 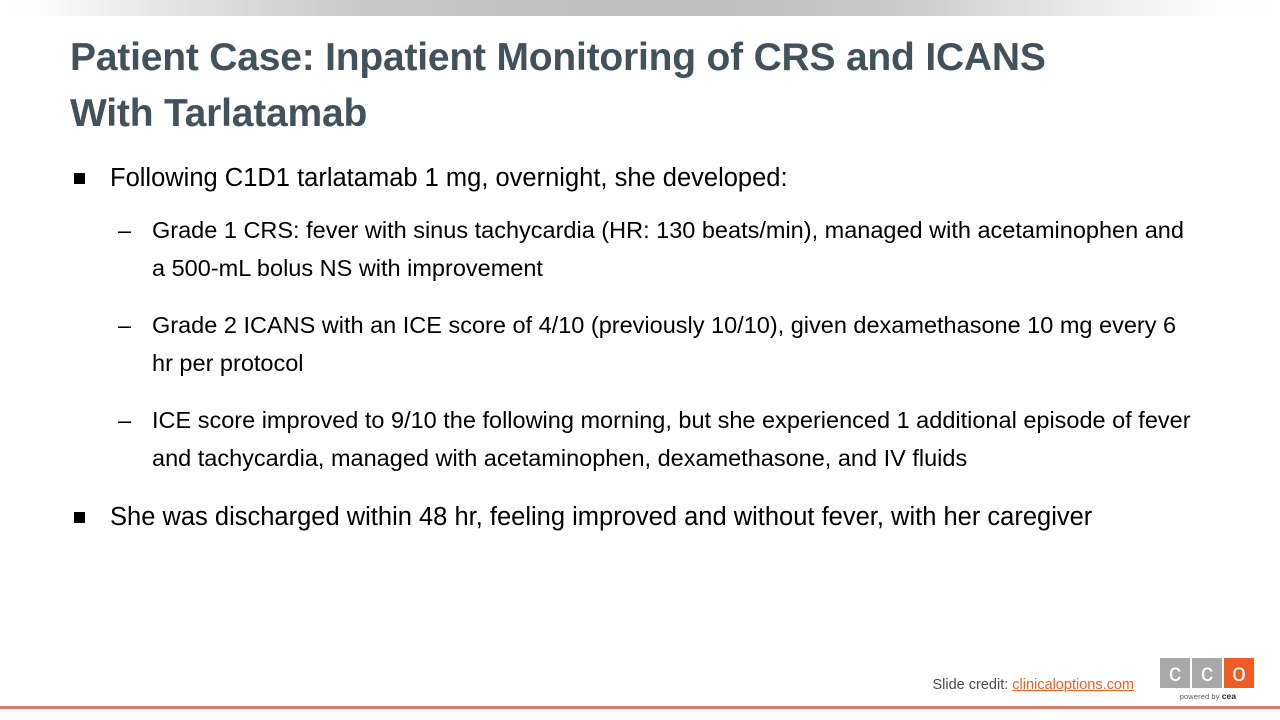 I want to click on page-title-line-2: With Tarlatamab, so click(x=219, y=113).